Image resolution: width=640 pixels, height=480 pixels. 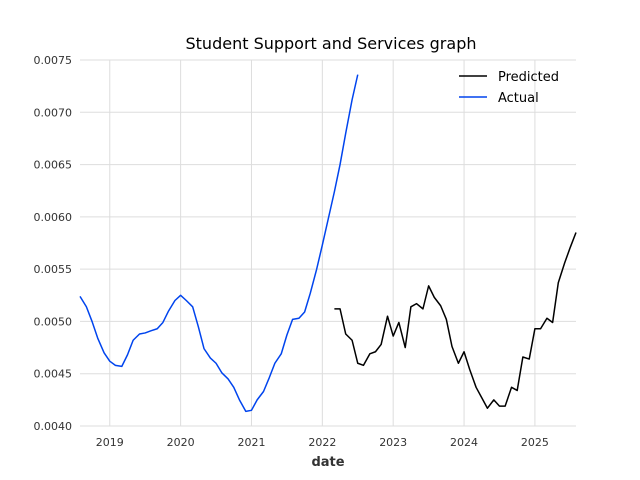 What do you see at coordinates (535, 442) in the screenshot?
I see `x-tick-label: 2025` at bounding box center [535, 442].